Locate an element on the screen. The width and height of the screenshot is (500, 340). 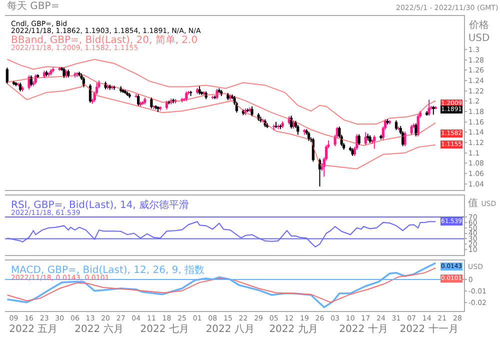
annotation: MACD, GBP=, Bid(Last), 12, 26, 9, 指数 is located at coordinates (108, 270).